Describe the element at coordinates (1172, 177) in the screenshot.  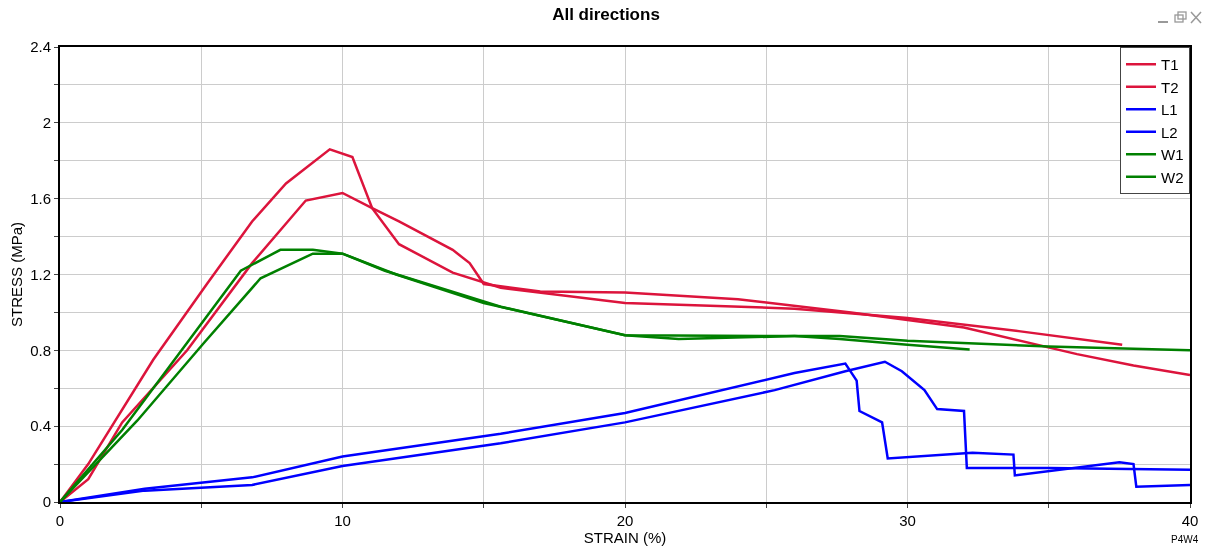
I see `legend-label: W2` at that location.